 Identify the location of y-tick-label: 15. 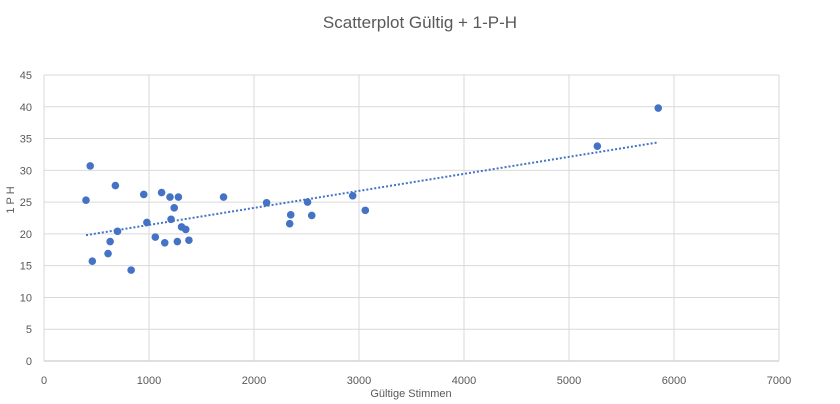
(26, 267).